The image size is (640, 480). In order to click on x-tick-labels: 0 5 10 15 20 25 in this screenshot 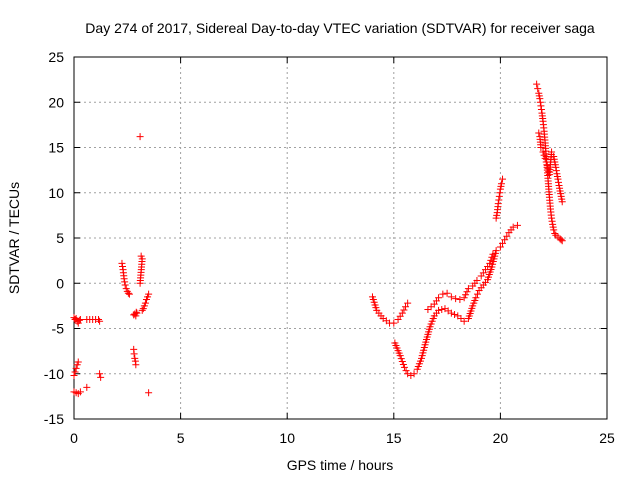, I will do `click(342, 438)`.